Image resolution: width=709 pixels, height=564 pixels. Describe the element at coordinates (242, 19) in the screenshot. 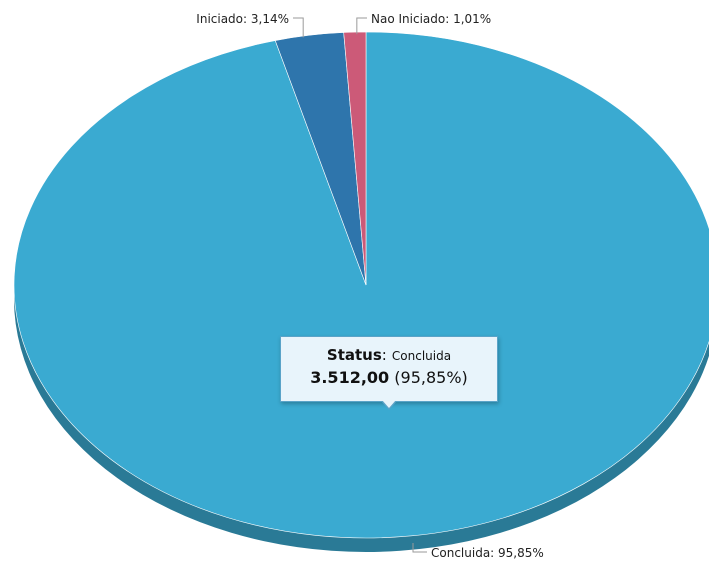

I see `slice-label-iniciado: Iniciado: 3,14%` at that location.